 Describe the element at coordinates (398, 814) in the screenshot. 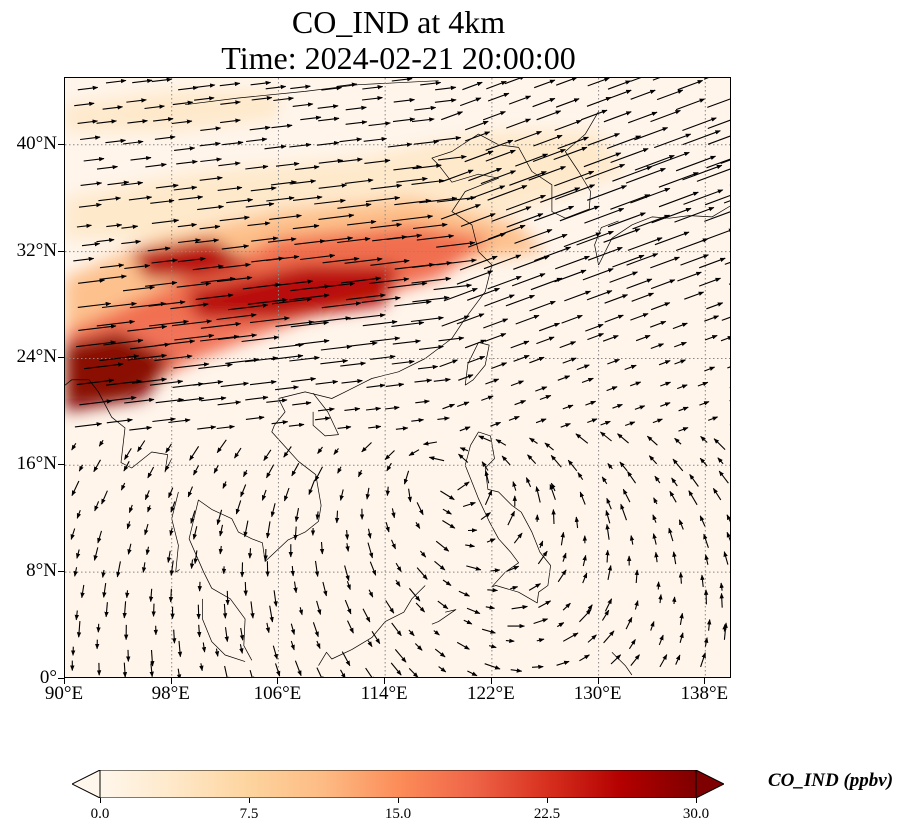

I see `colorbar-tick-label: 15.0` at that location.